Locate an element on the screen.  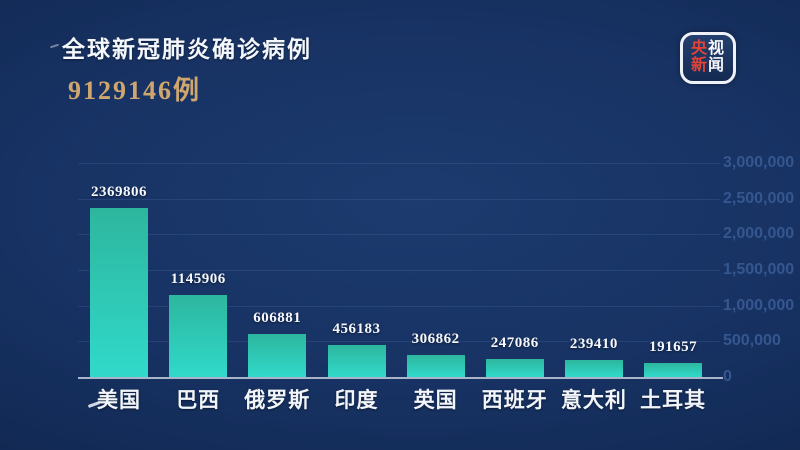
x-axis-label: 俄罗斯 is located at coordinates (277, 400).